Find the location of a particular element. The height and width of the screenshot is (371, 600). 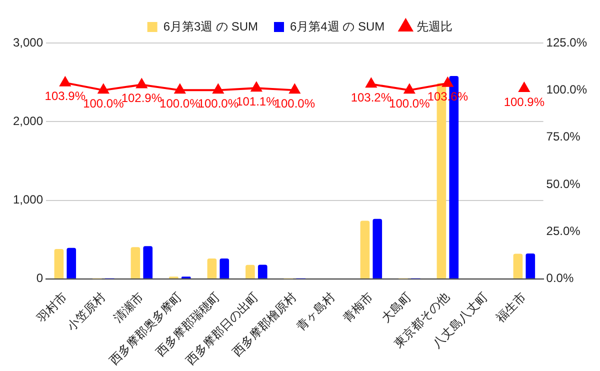

y2-tick-label: 25.0% is located at coordinates (563, 231).